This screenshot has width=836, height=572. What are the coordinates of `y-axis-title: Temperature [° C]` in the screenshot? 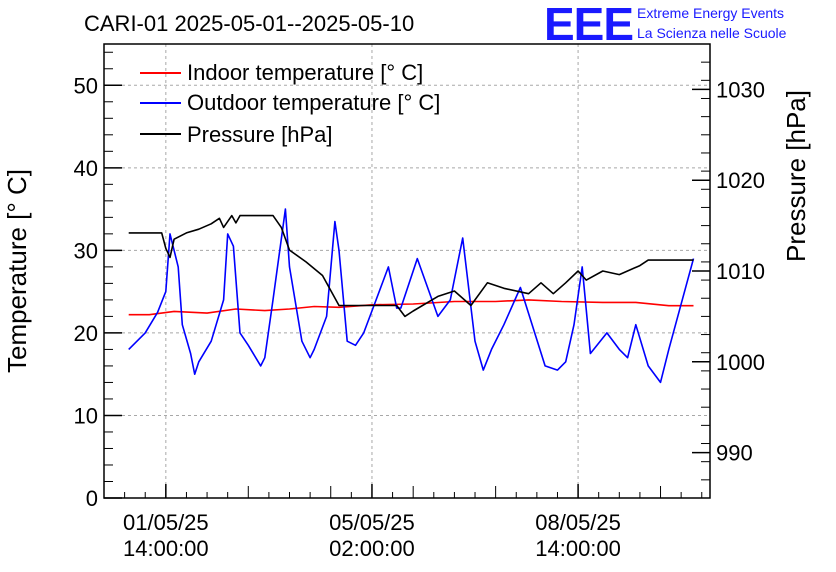 It's located at (17, 271).